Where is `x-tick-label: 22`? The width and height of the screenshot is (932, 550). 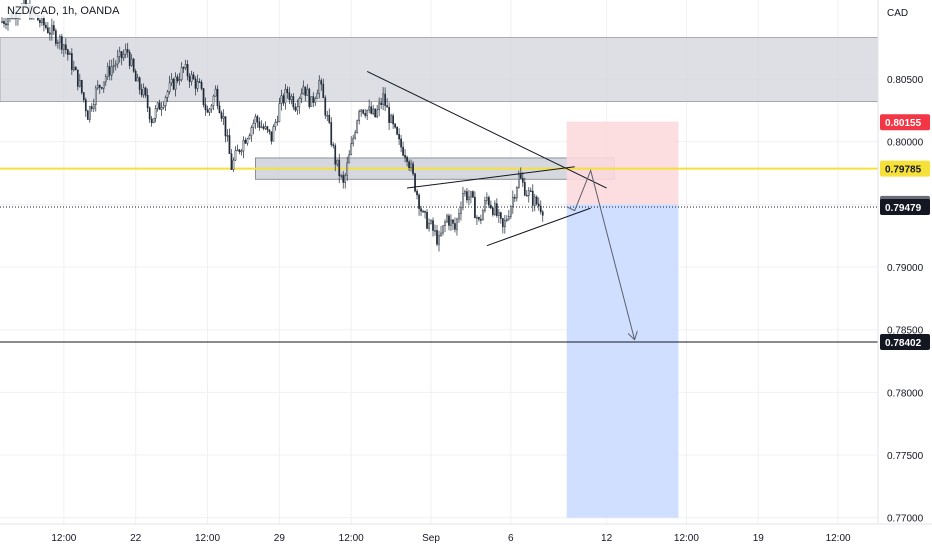
x-tick-label: 22 is located at coordinates (136, 538).